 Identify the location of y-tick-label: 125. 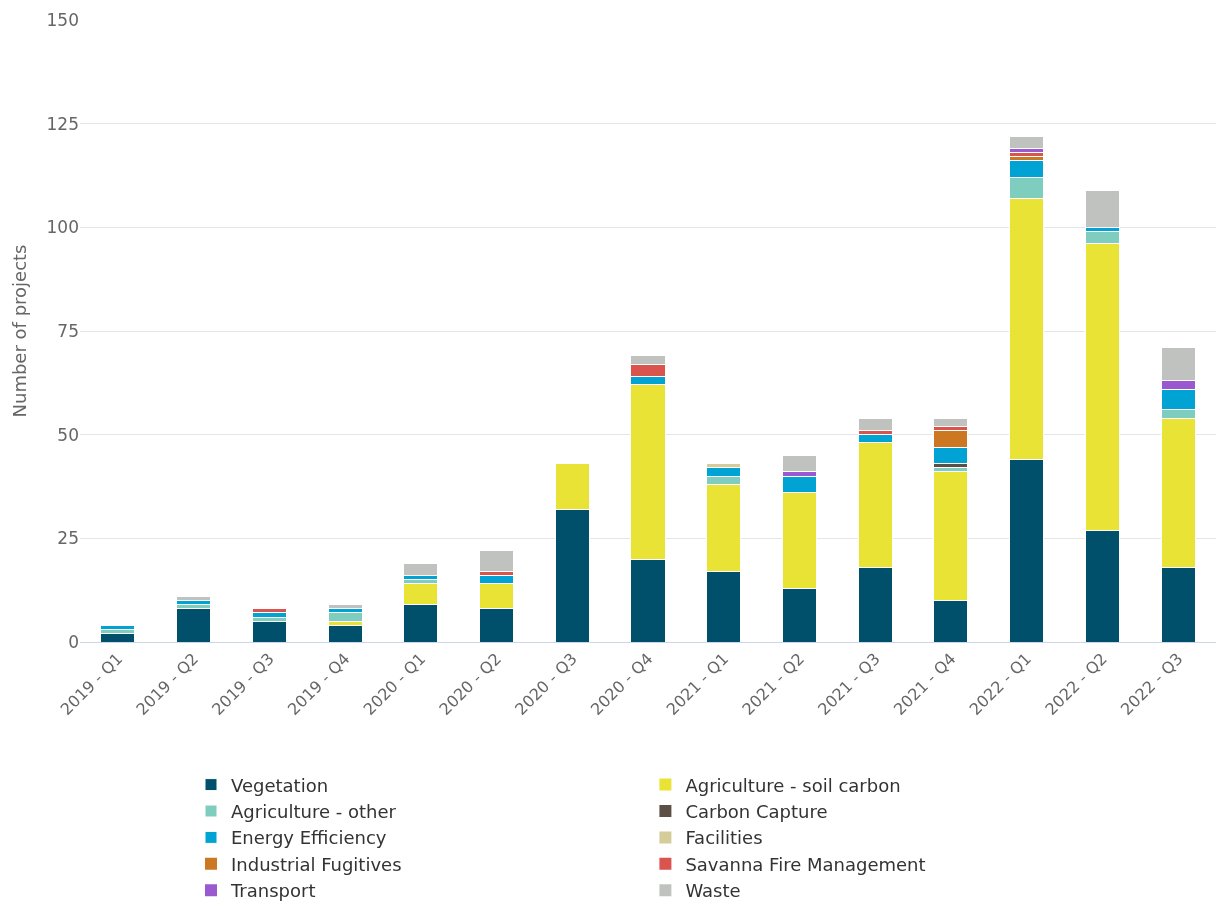
(62, 123).